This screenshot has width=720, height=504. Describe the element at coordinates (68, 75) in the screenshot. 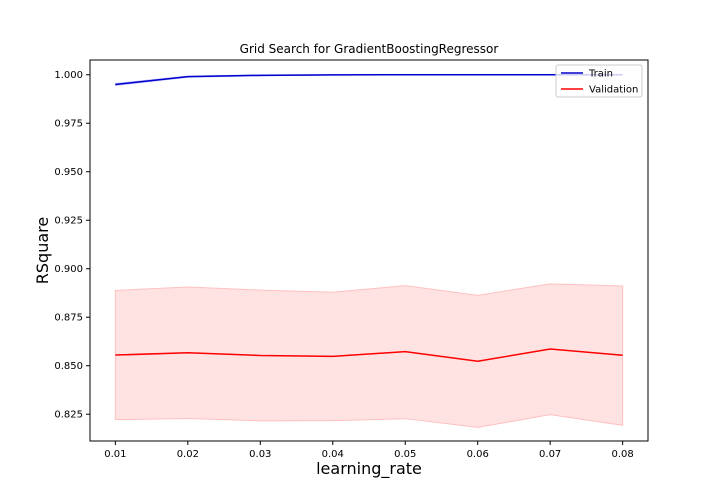

I see `y-tick-label: 1.000` at that location.